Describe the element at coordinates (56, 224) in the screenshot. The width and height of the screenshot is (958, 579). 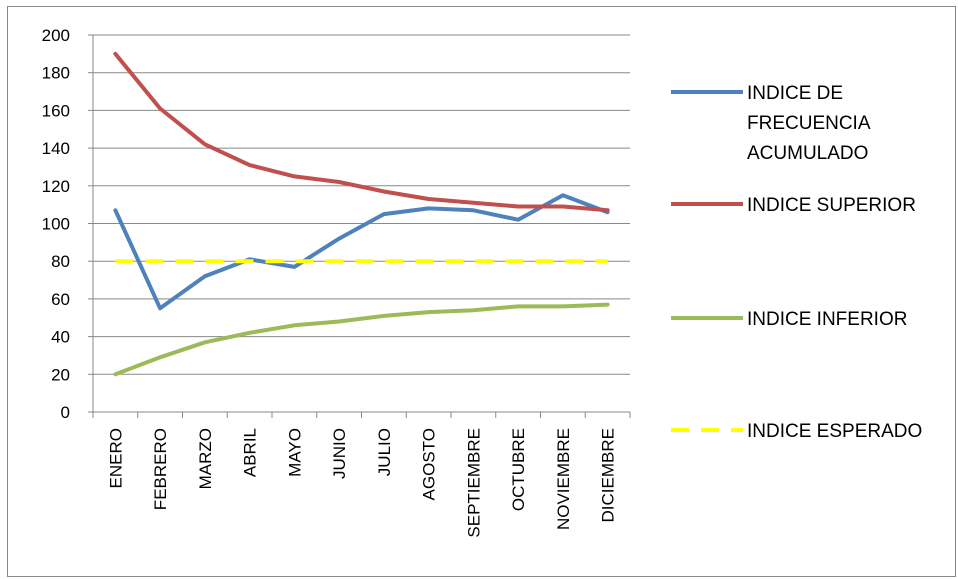
I see `y-tick-label: 100` at that location.